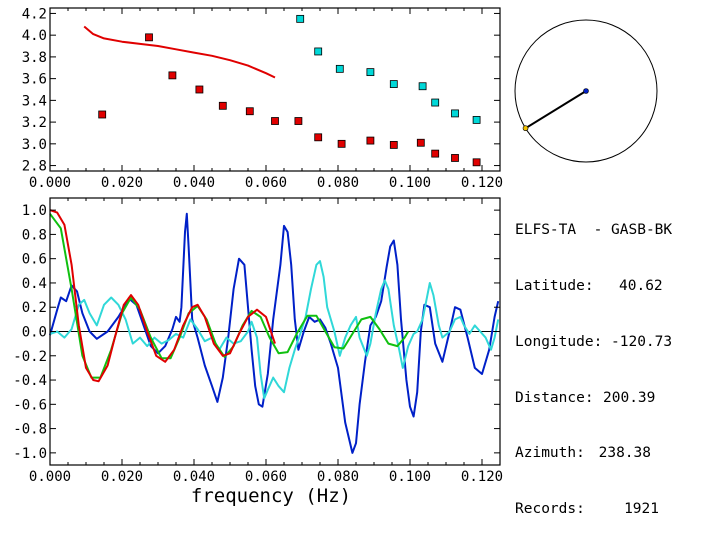 This screenshot has width=701, height=537. I want to click on x-axis-label: frequency (Hz), so click(271, 496).